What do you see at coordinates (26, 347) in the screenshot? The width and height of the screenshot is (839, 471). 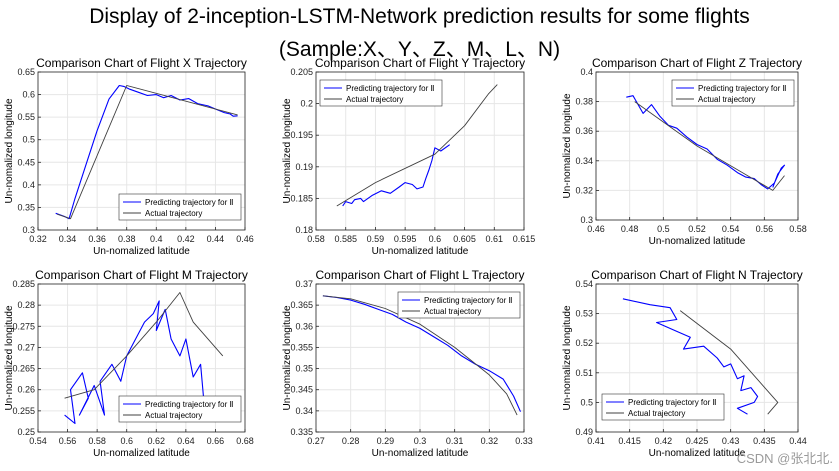 I see `y-tick-label: 0.27` at bounding box center [26, 347].